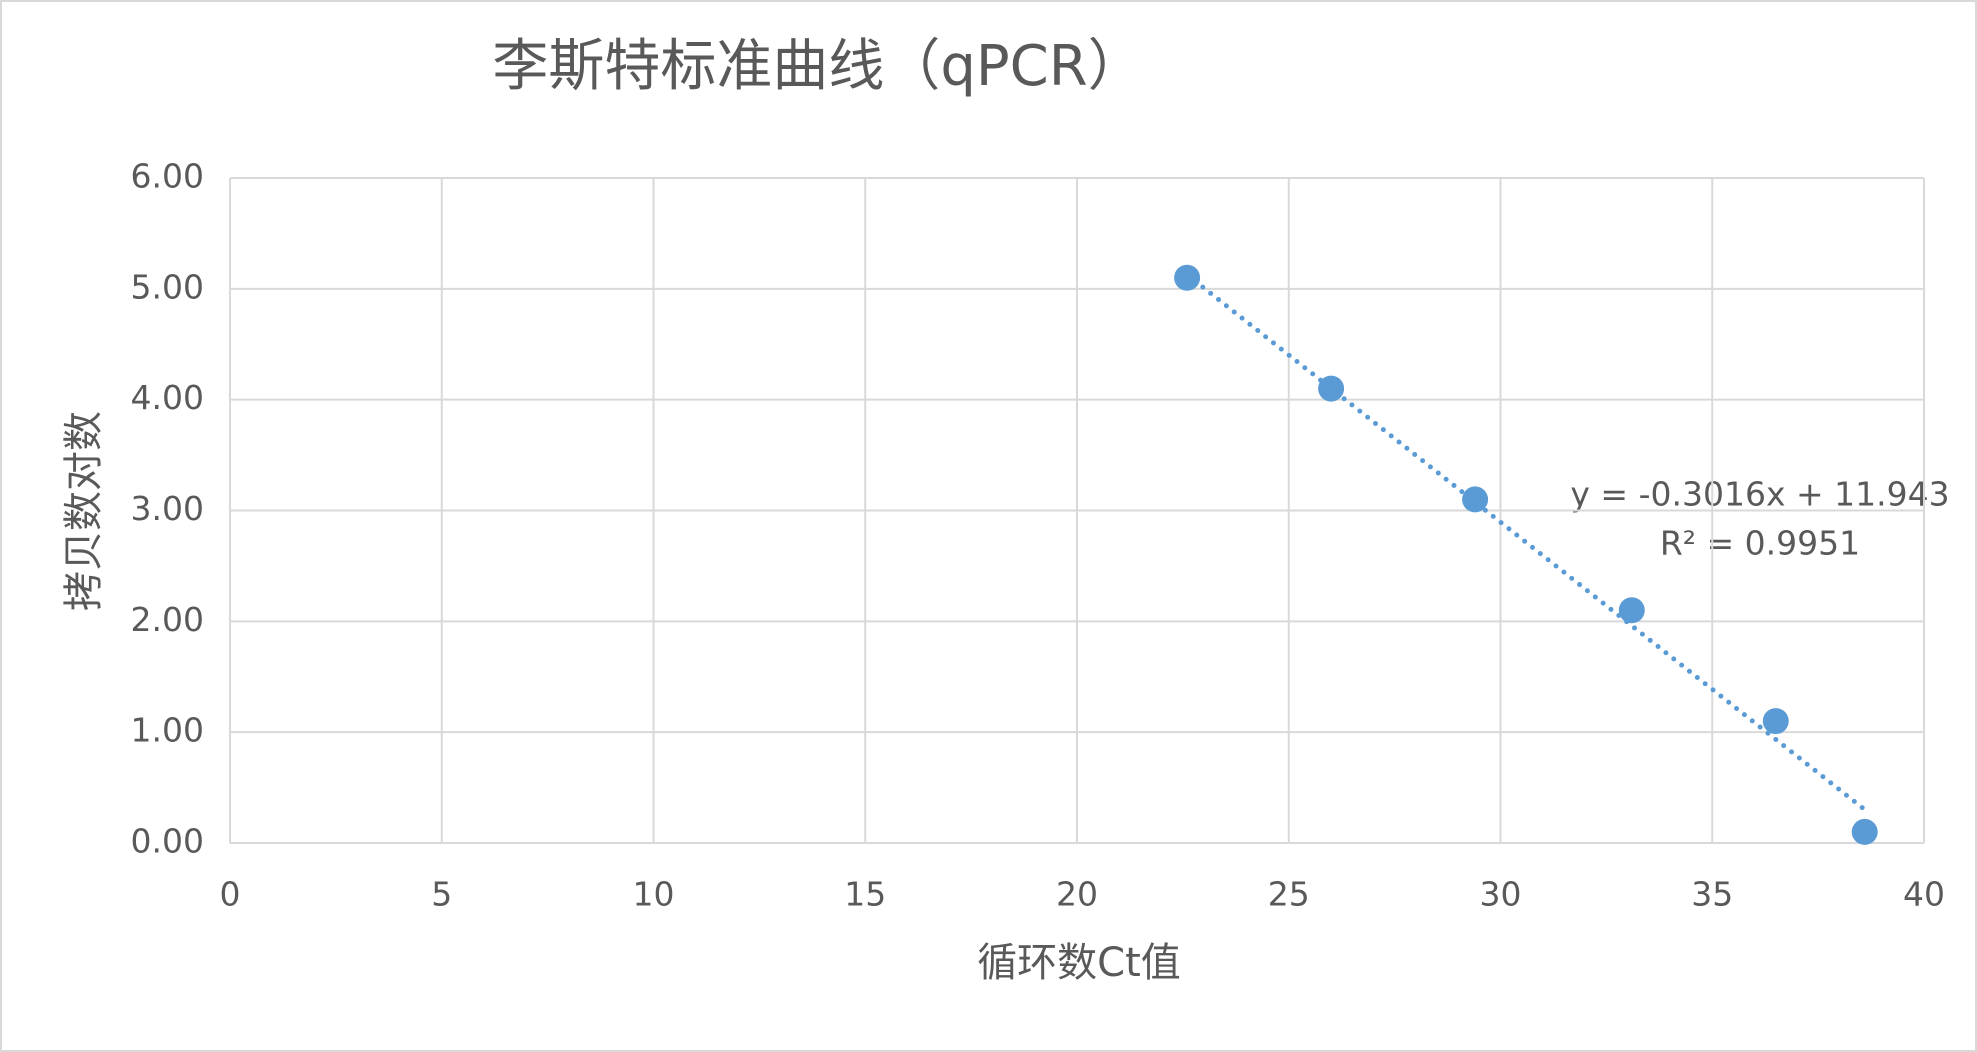 Image resolution: width=1977 pixels, height=1052 pixels. What do you see at coordinates (1077, 894) in the screenshot?
I see `x-tick-label: 20` at bounding box center [1077, 894].